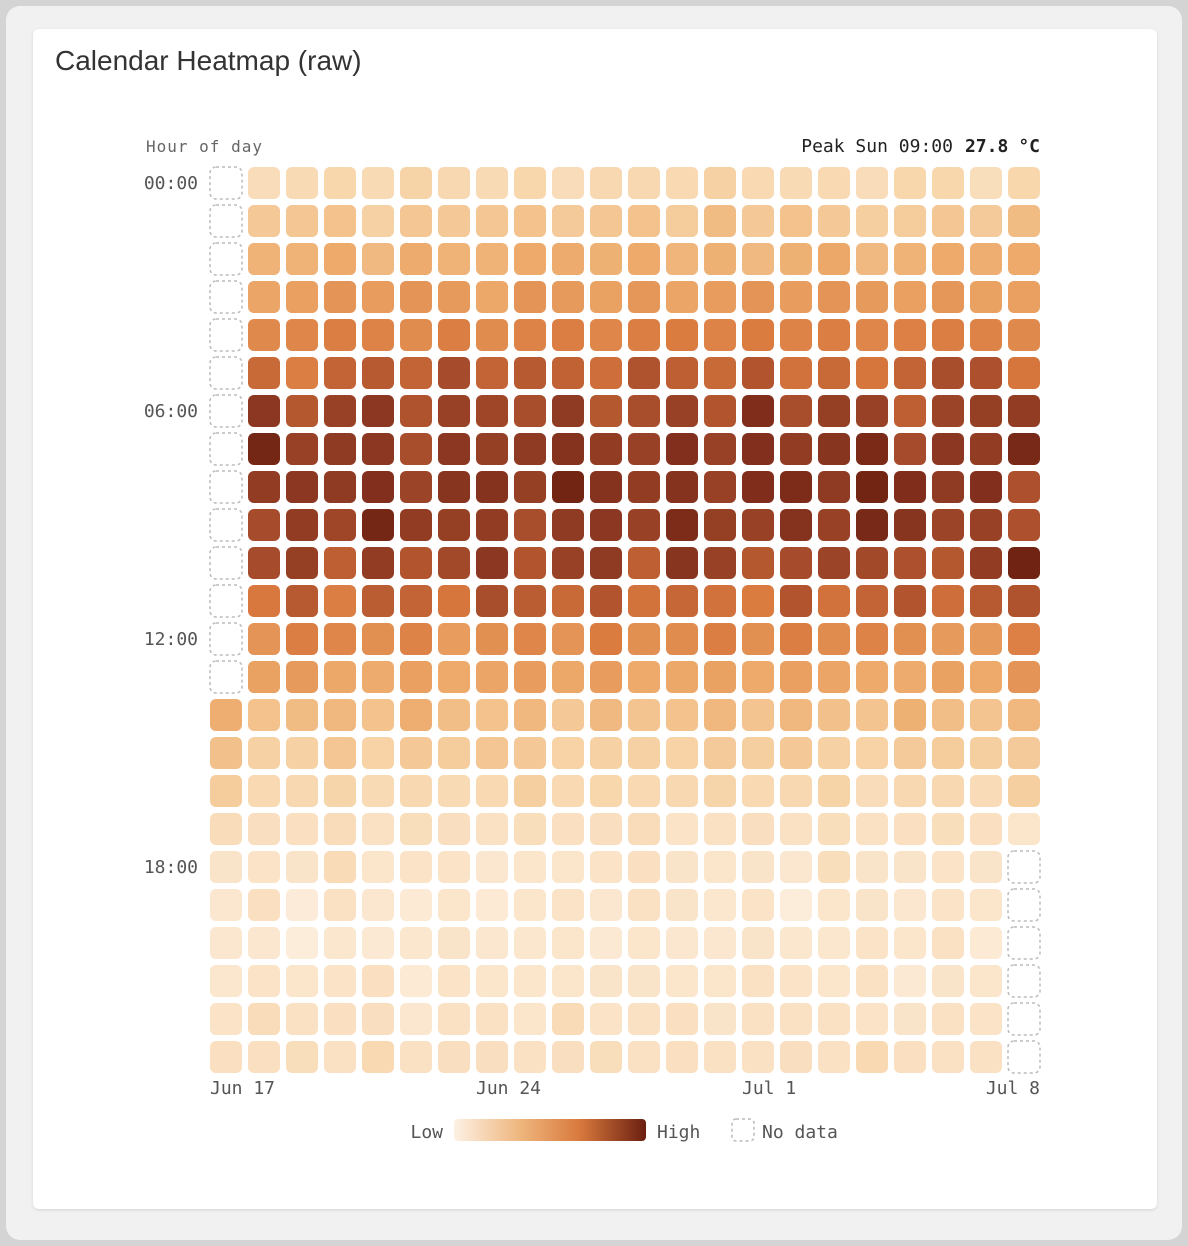 Image resolution: width=1188 pixels, height=1246 pixels. I want to click on card-title: Calendar Heatmap (raw), so click(208, 60).